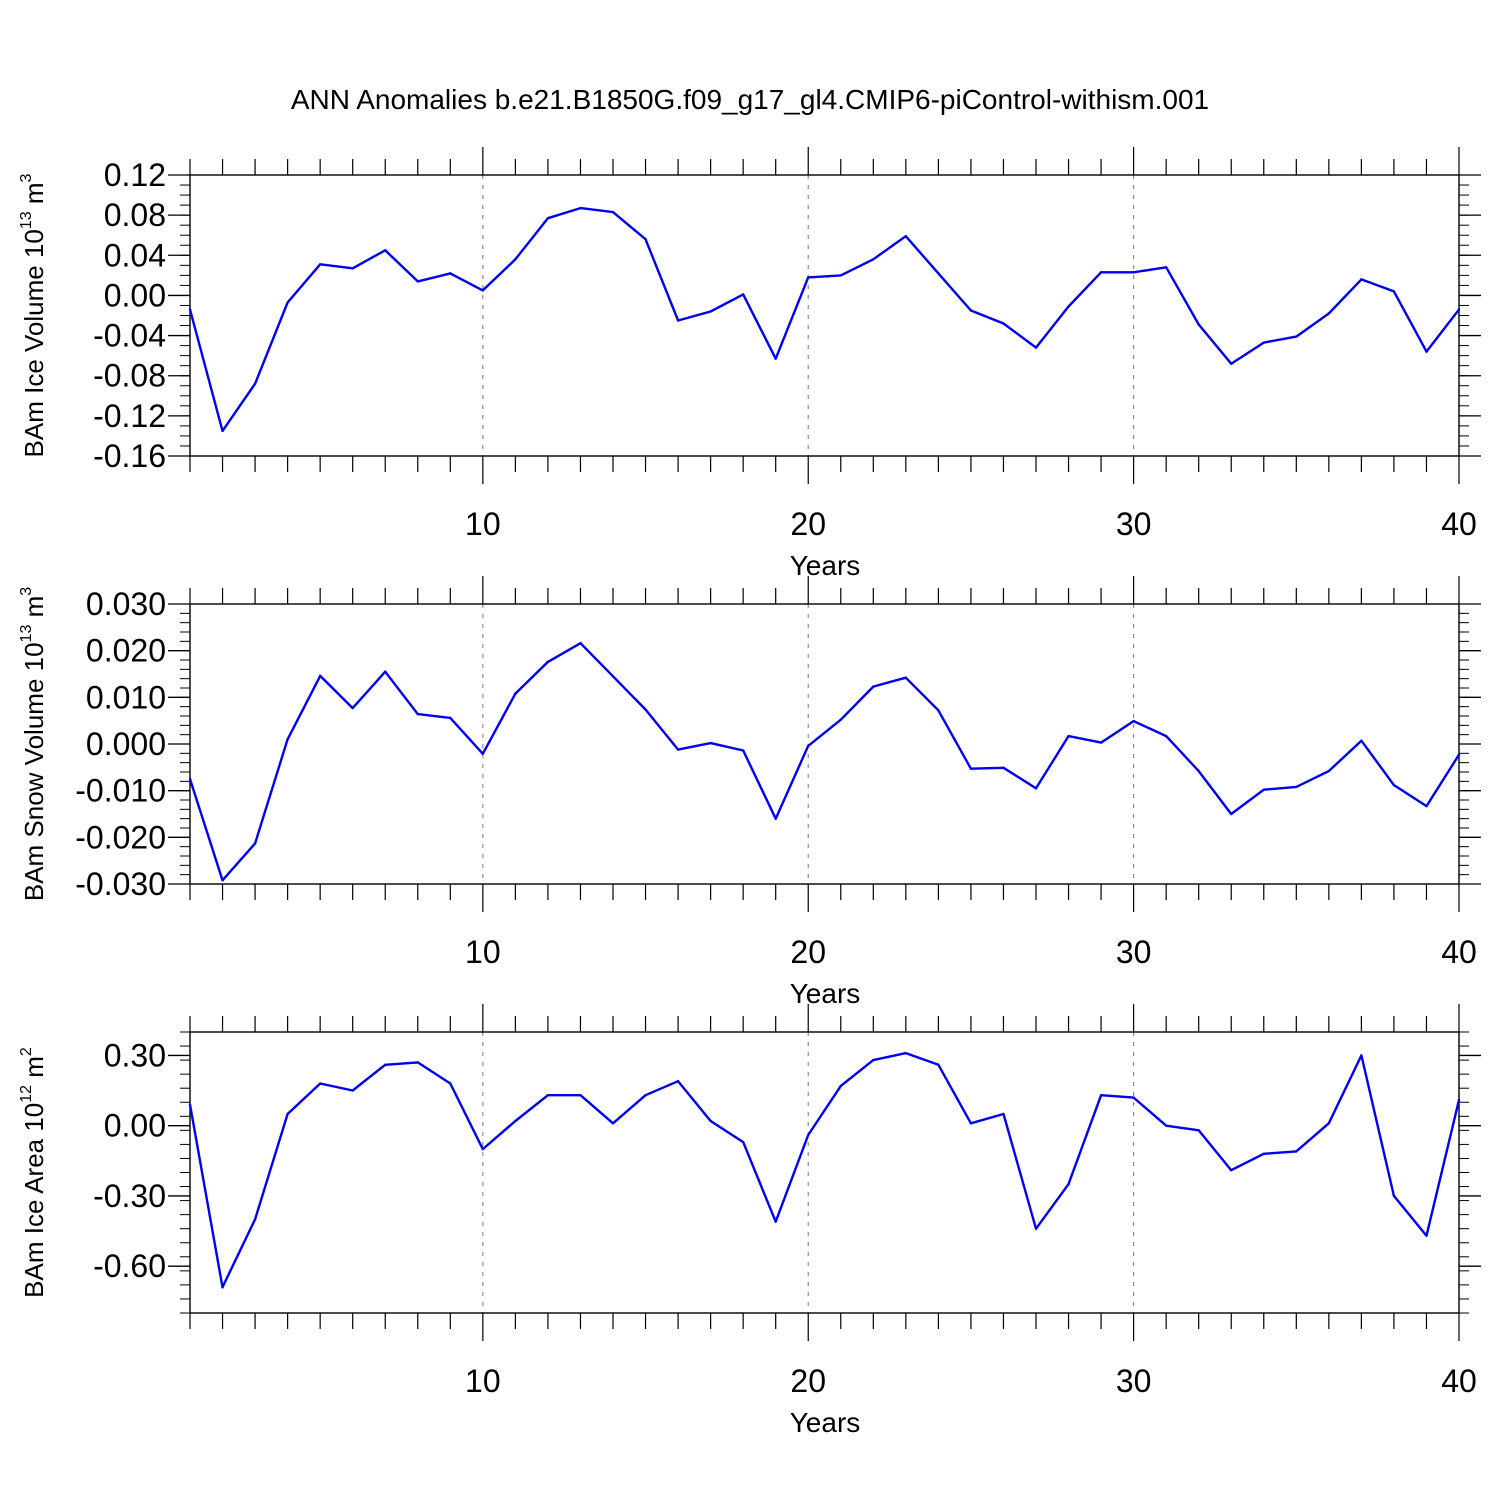 The width and height of the screenshot is (1500, 1505). I want to click on y-axis-label: BAm Ice Volume 1013 m3, so click(33, 315).